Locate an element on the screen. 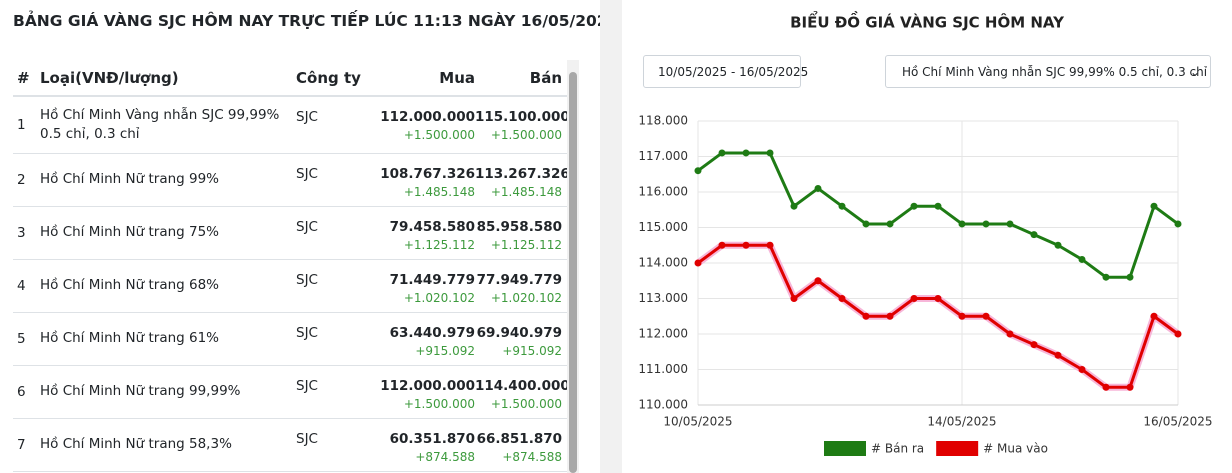 The height and width of the screenshot is (473, 1232). sell-price: 115.100.000 is located at coordinates (522, 117).